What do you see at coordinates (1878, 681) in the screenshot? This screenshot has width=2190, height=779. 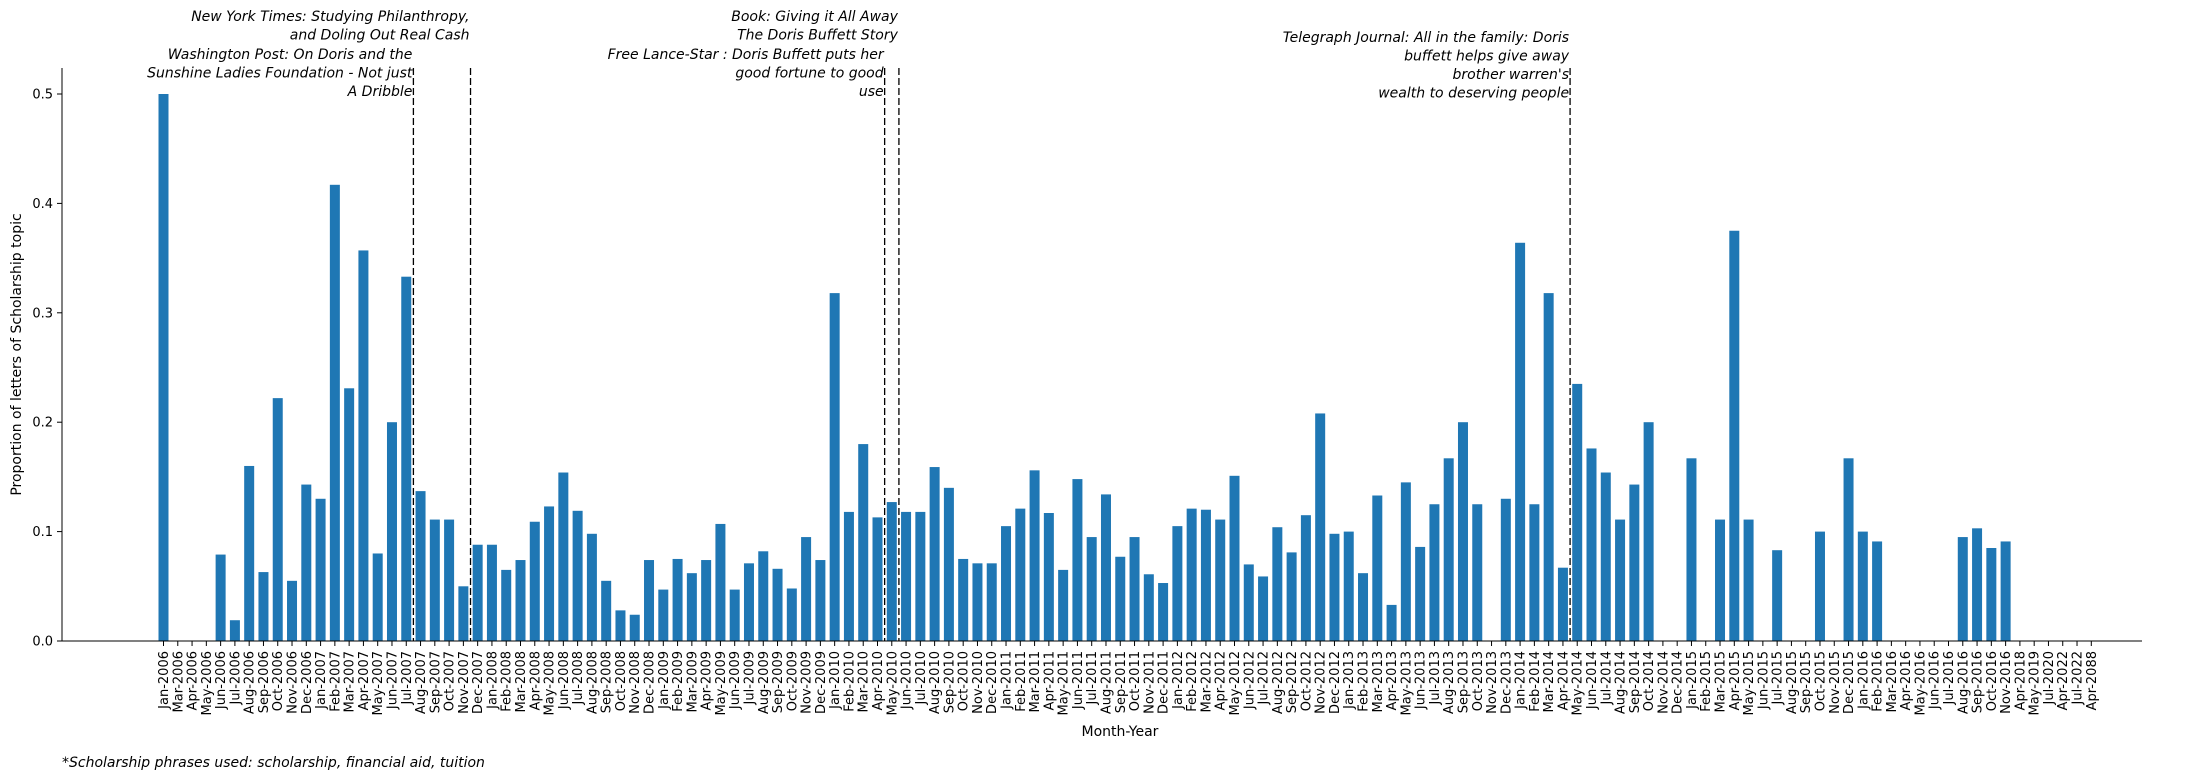 I see `x-tick-label: Feb-2016` at bounding box center [1878, 681].